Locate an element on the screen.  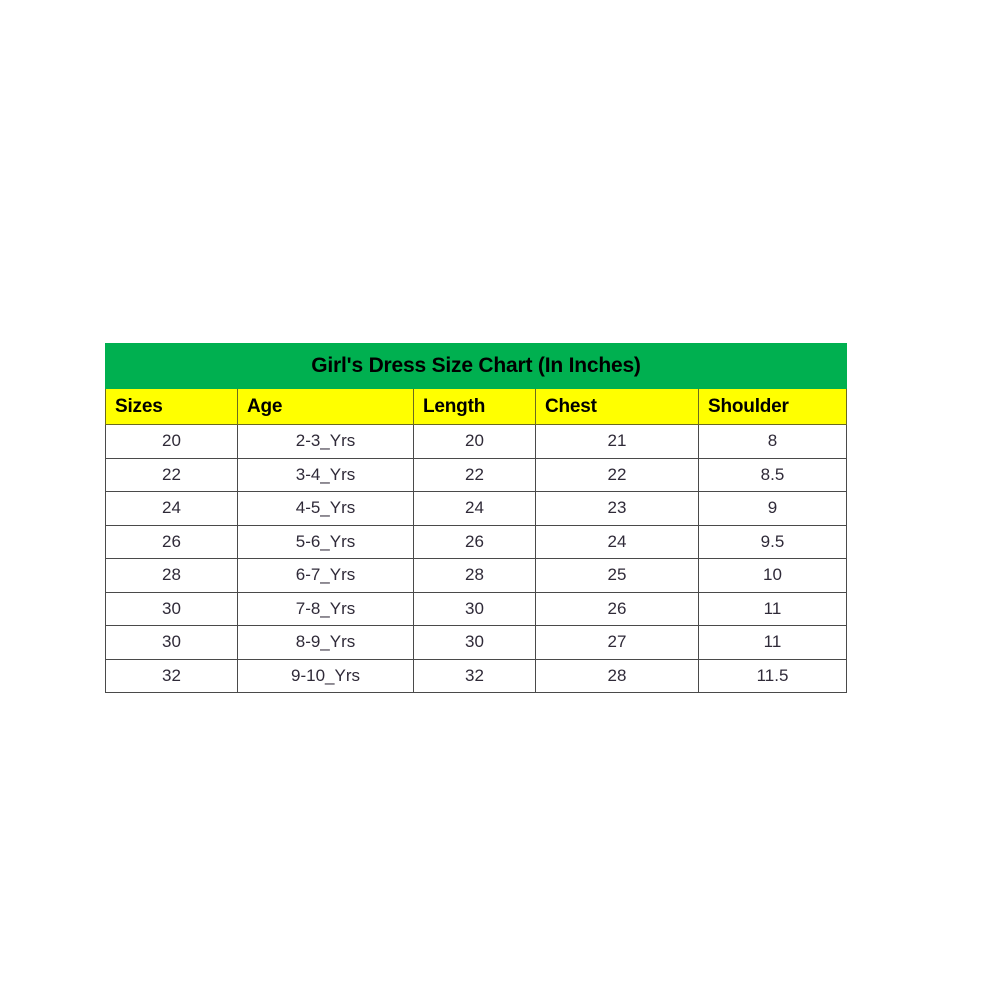
chart-title: Girl's Dress Size Chart (In Inches) is located at coordinates (476, 366).